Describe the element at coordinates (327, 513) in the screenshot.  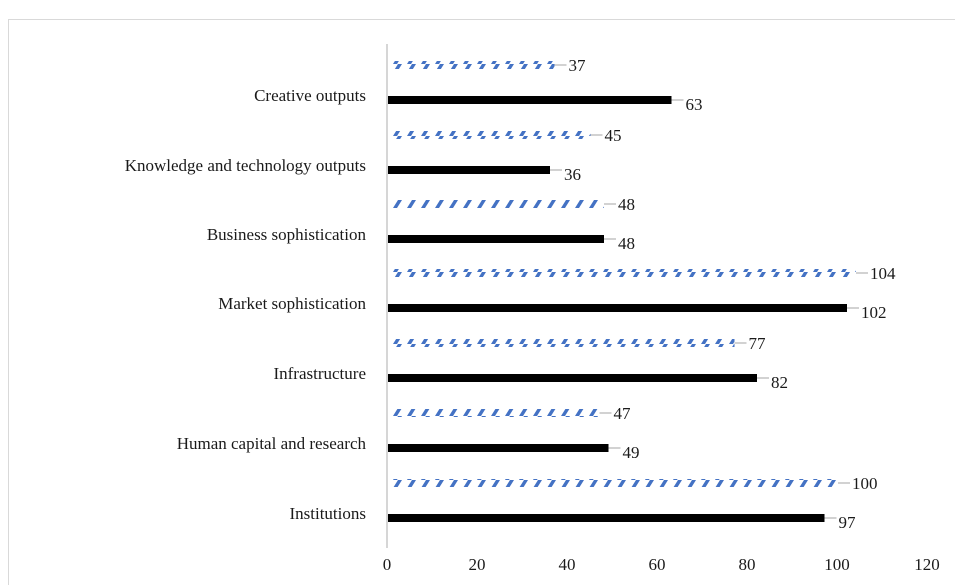
I see `category-label: Institutions` at that location.